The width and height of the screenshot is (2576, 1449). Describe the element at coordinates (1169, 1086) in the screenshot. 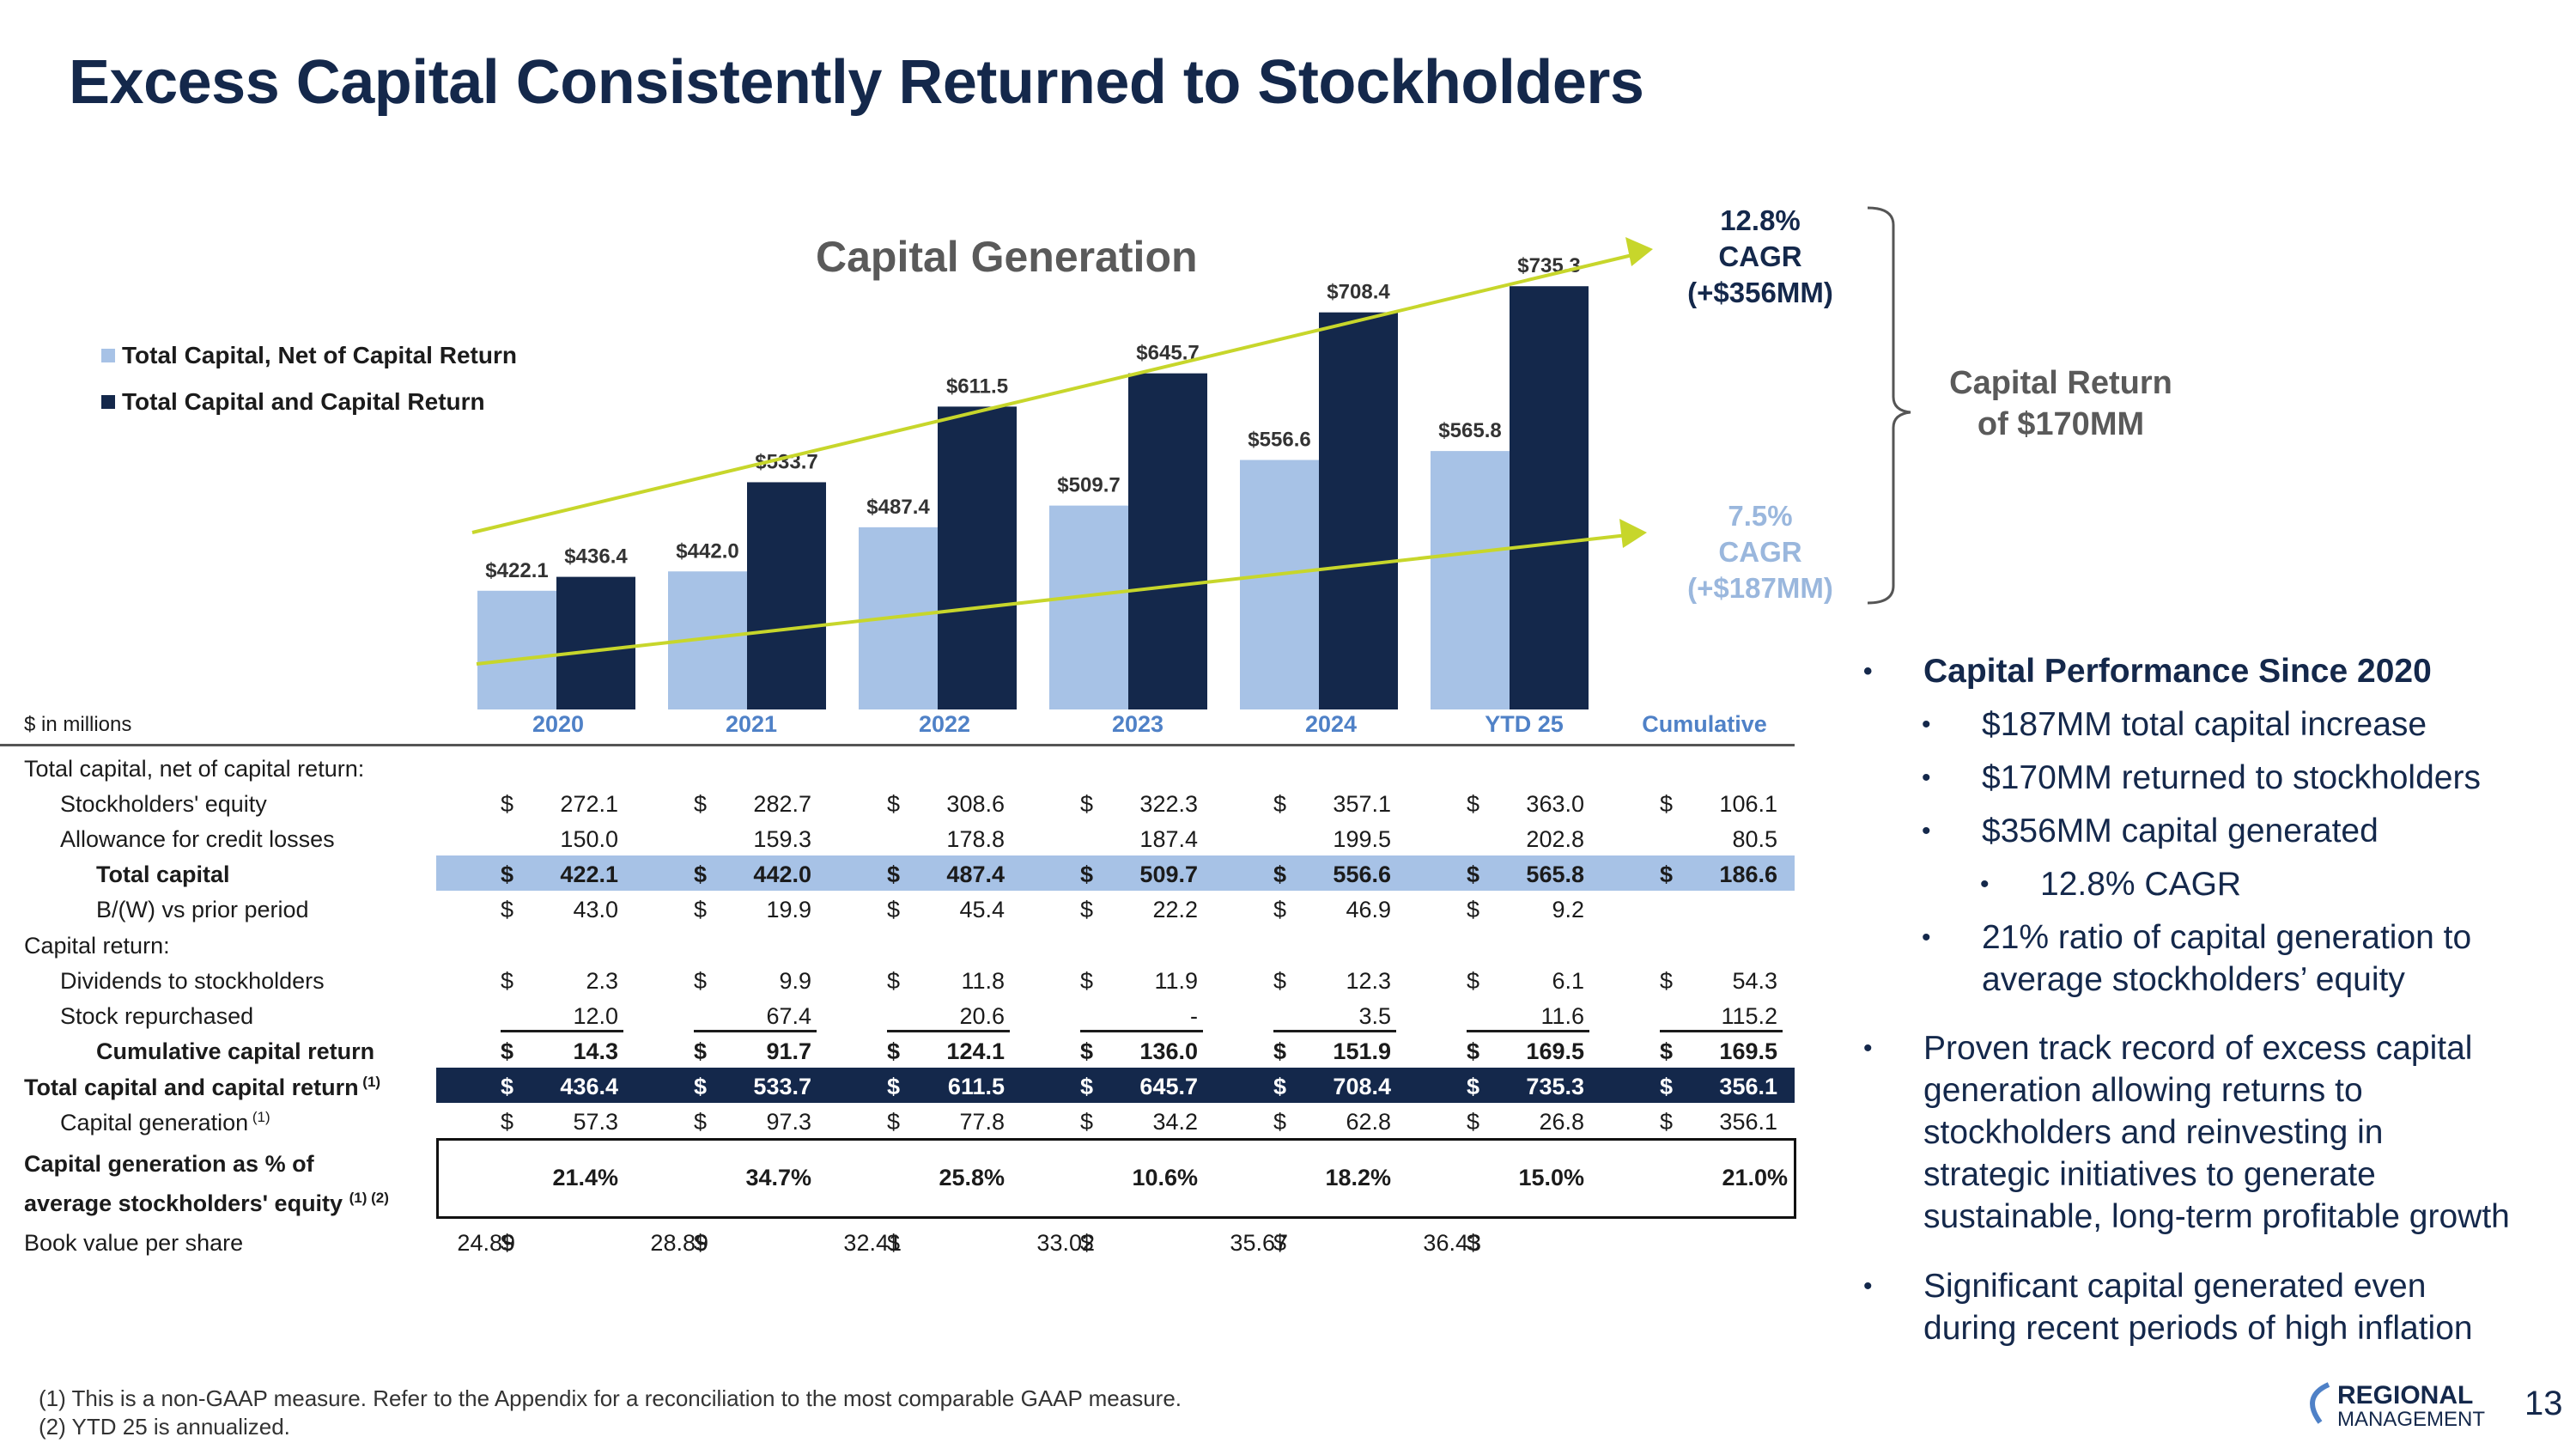

I see `cell-value: 645.7` at that location.